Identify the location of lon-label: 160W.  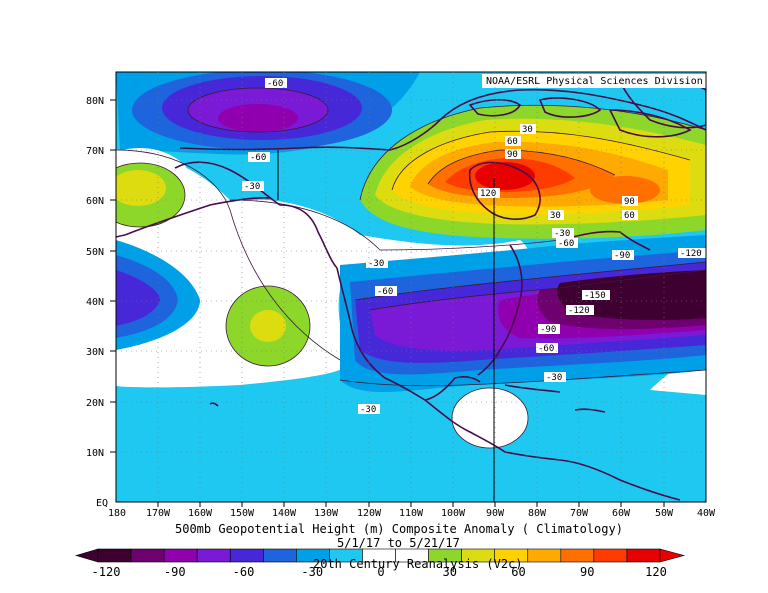
(200, 513).